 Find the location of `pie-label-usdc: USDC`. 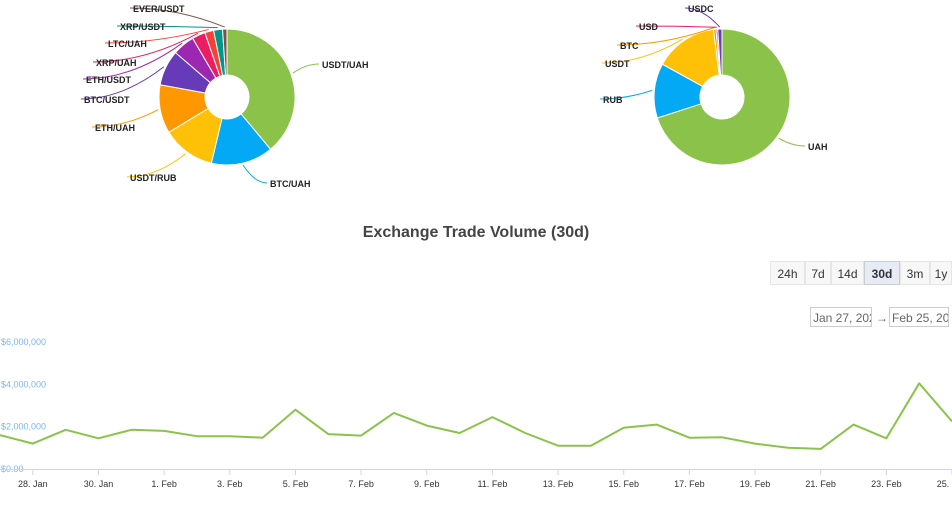

pie-label-usdc: USDC is located at coordinates (701, 9).